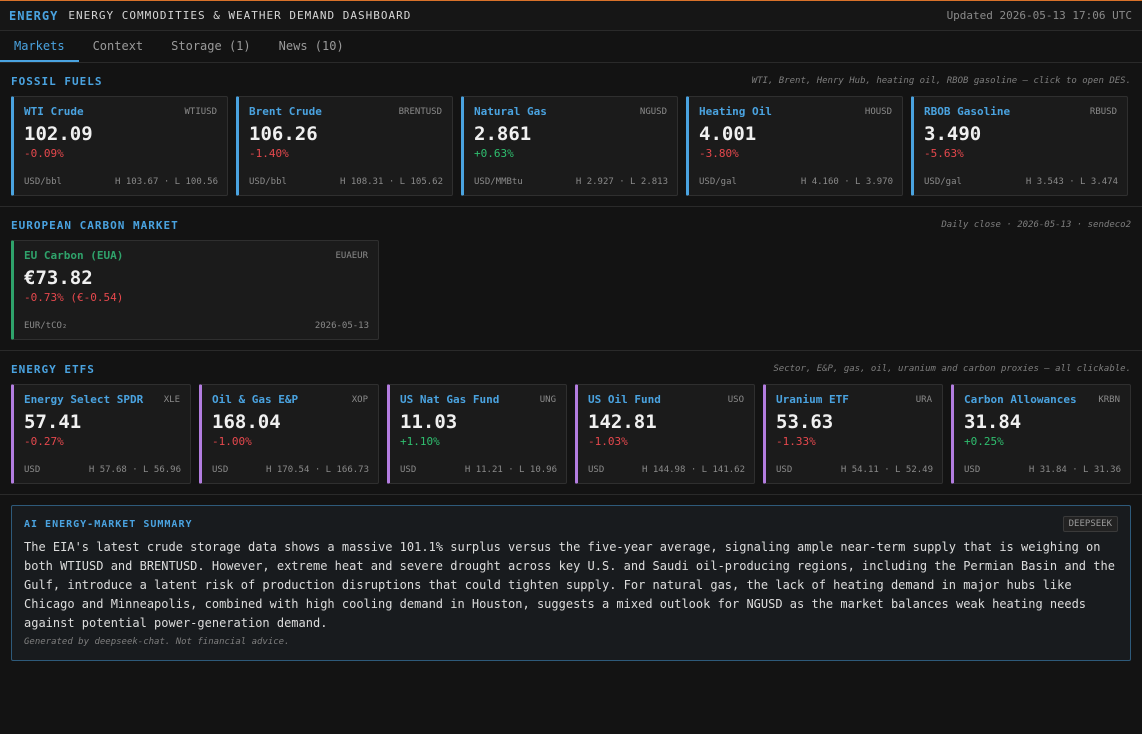 This screenshot has width=1142, height=734. I want to click on card-high-low: H 170.54 · L 166.73, so click(317, 470).